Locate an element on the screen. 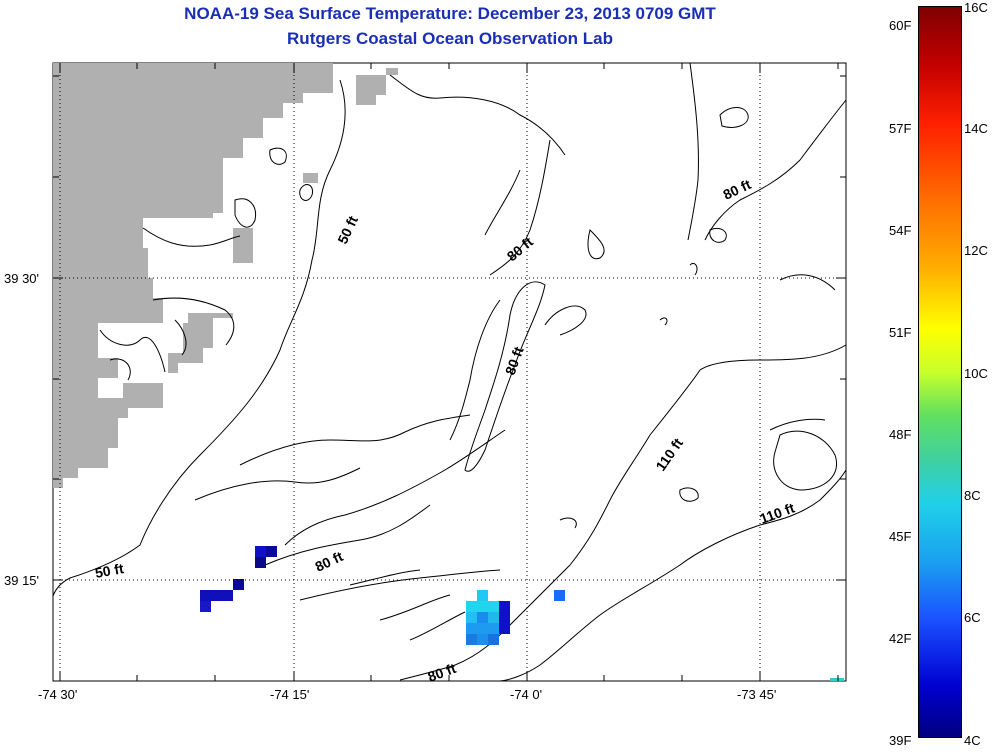 Image resolution: width=992 pixels, height=754 pixels. colorbar-label-f: 54F is located at coordinates (900, 230).